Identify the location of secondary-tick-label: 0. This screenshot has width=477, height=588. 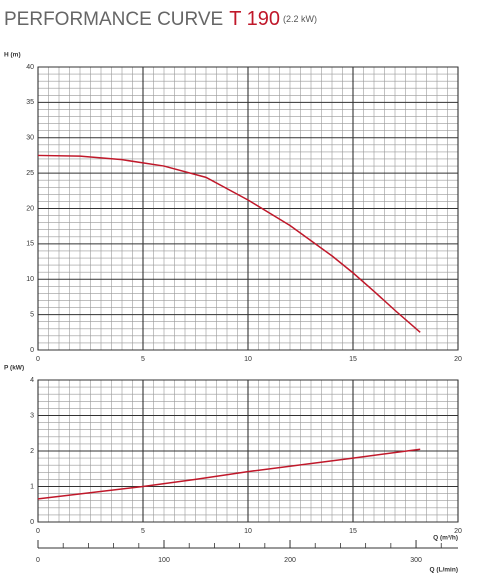
(38, 560).